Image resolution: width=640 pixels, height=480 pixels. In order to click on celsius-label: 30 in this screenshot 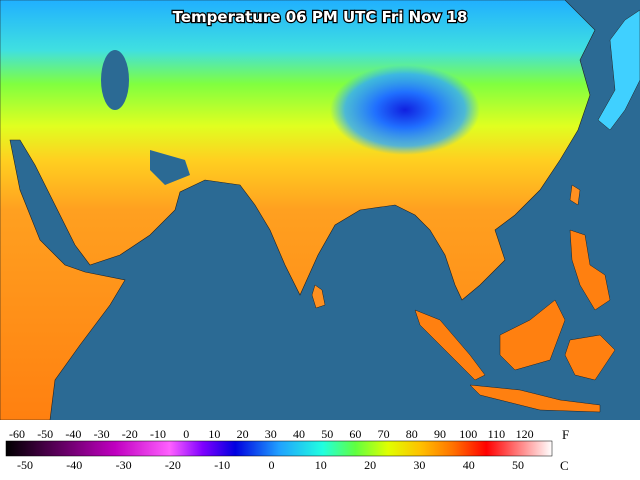, I will do `click(419, 465)`.